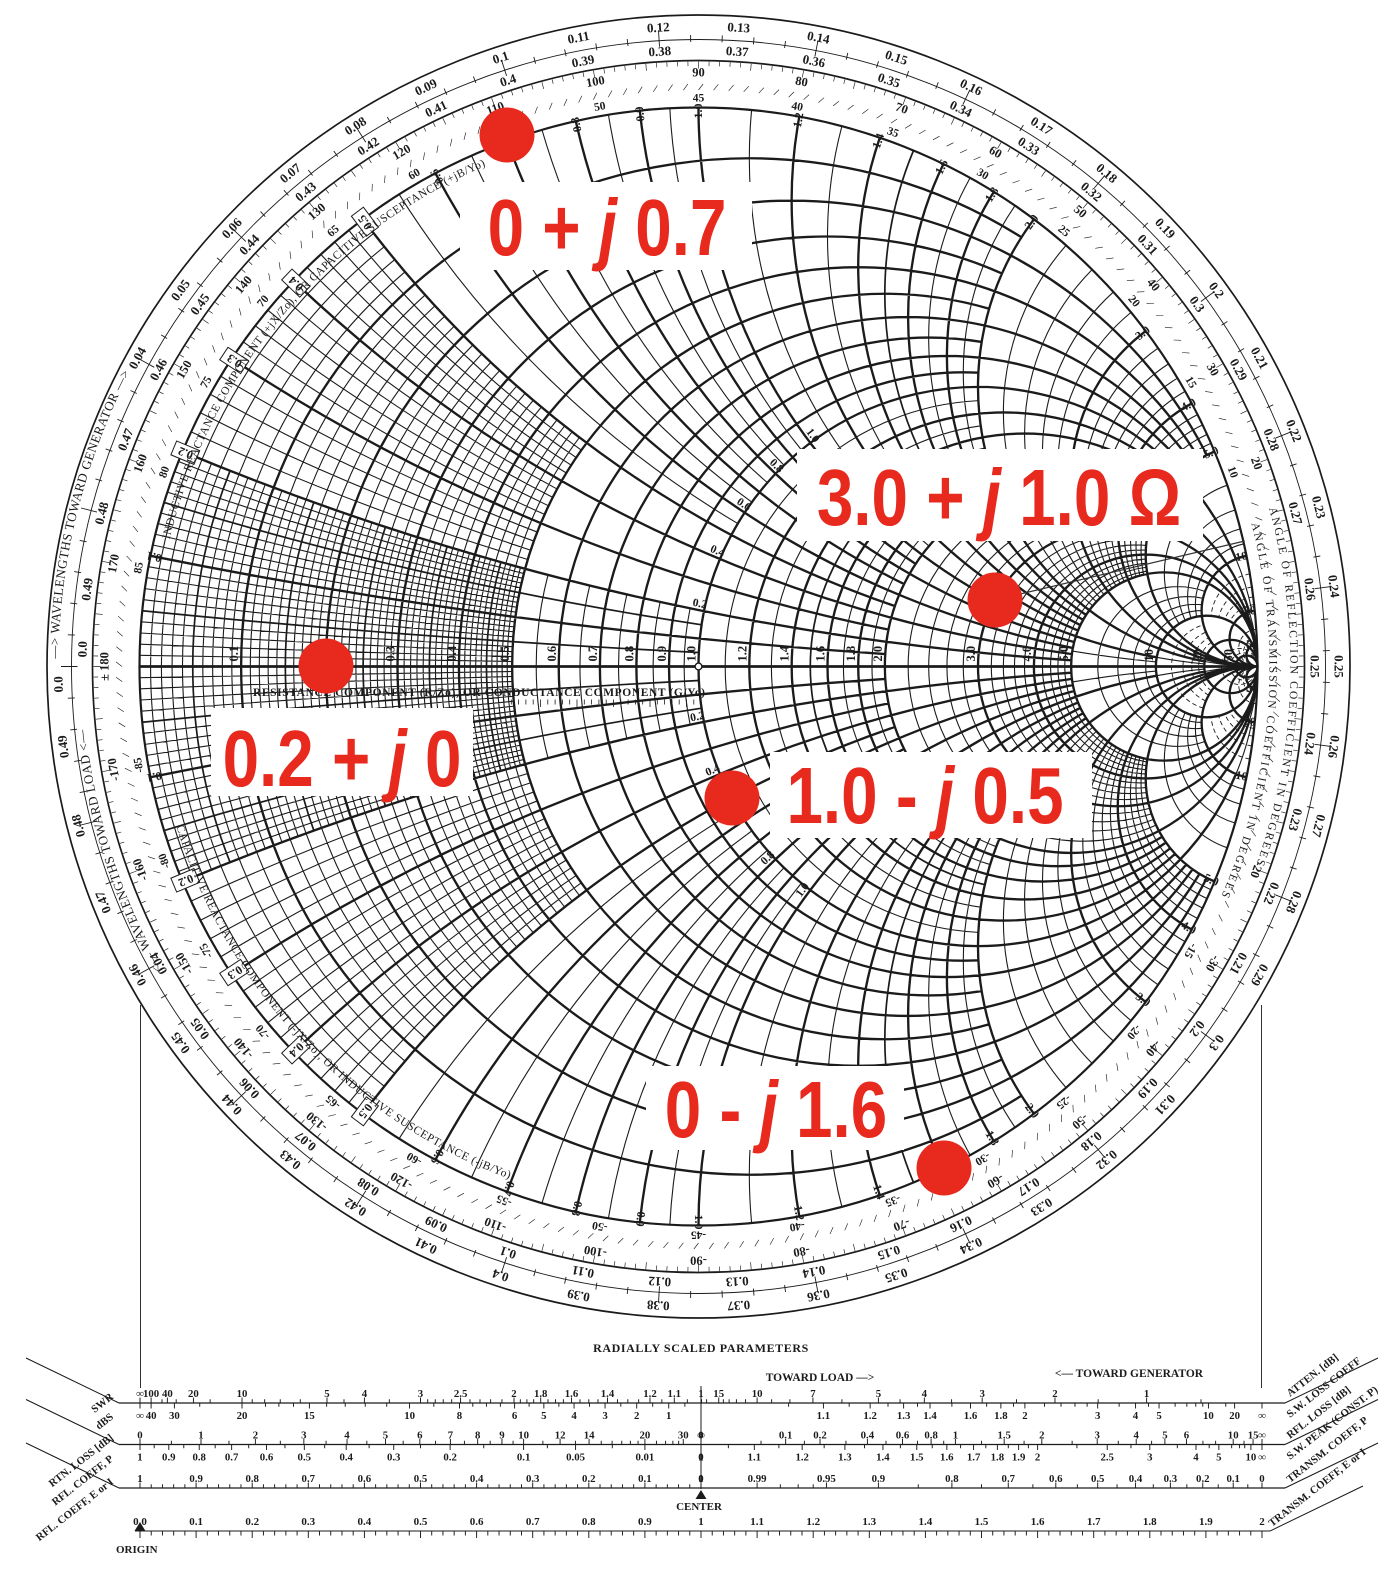  Describe the element at coordinates (502, 1436) in the screenshot. I see `svg-text: 9` at that location.